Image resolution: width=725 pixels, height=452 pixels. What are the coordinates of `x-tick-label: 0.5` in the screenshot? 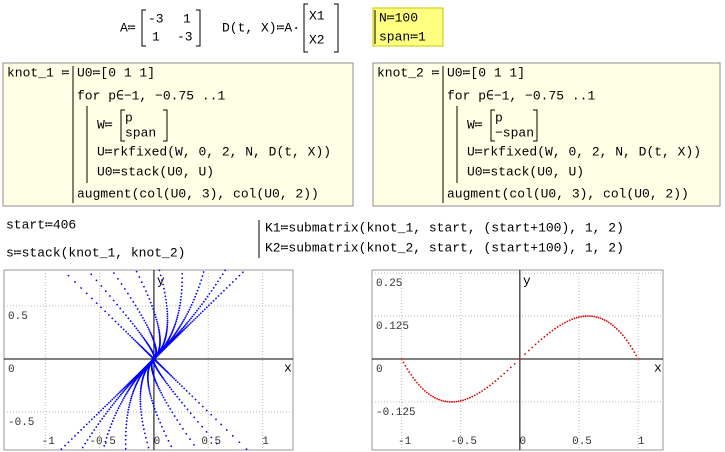 It's located at (582, 442).